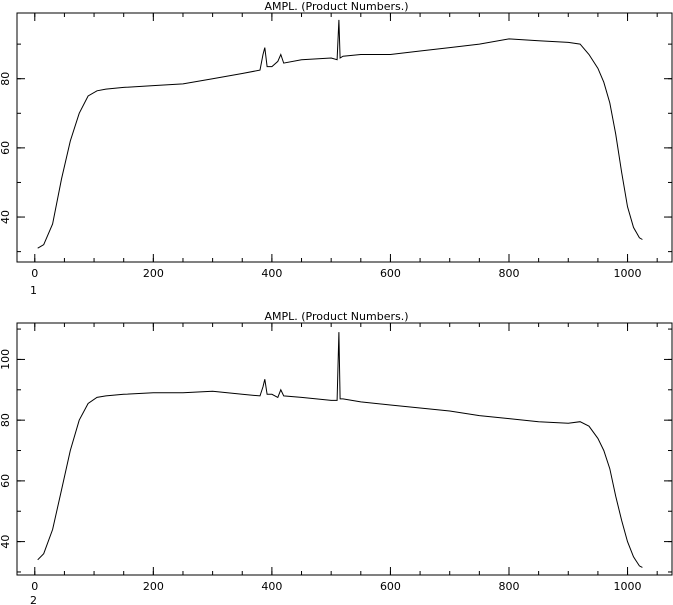 The height and width of the screenshot is (605, 673). What do you see at coordinates (33, 599) in the screenshot?
I see `panel-label: 2` at bounding box center [33, 599].